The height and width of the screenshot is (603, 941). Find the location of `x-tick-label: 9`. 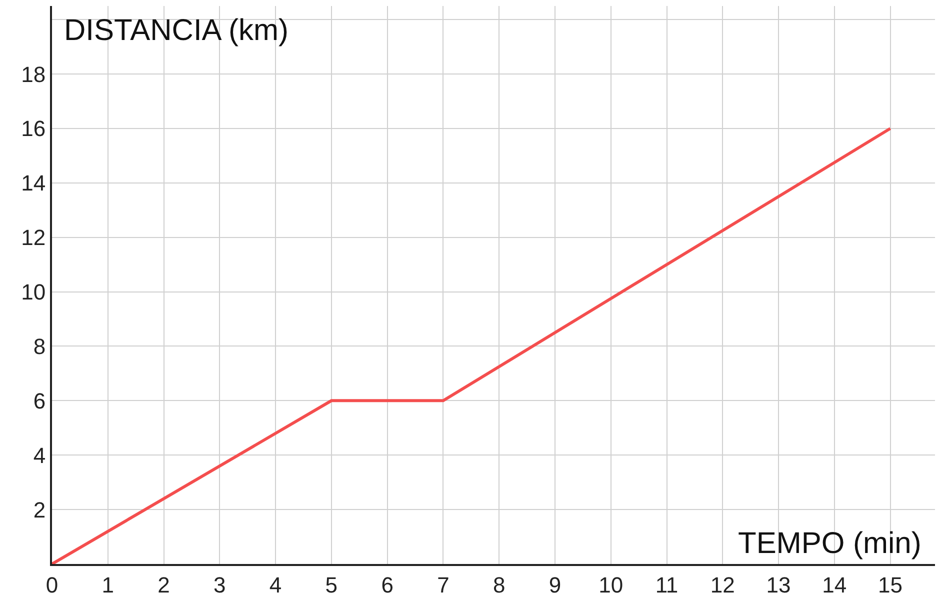

x-tick-label: 9 is located at coordinates (555, 585).